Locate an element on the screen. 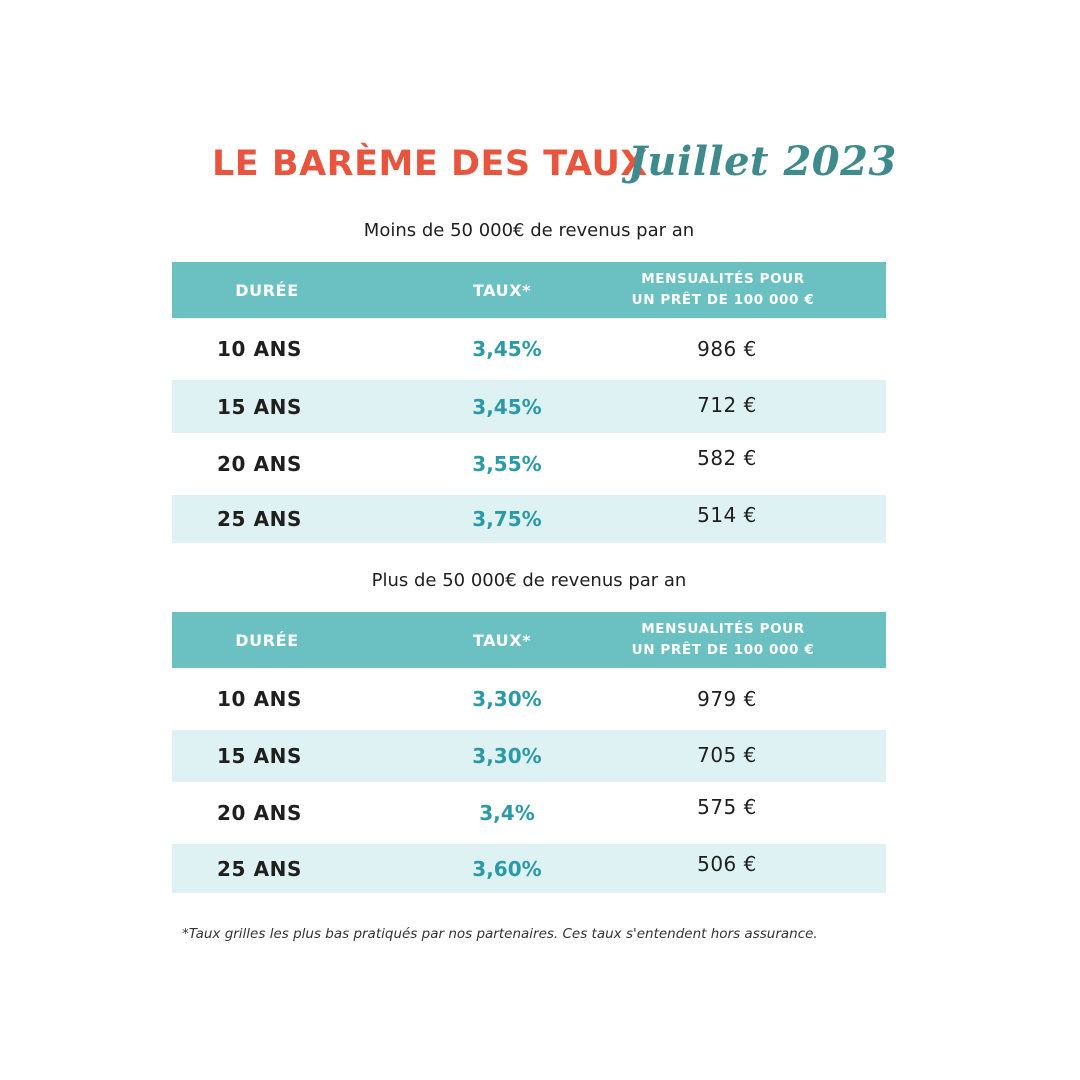 The image size is (1080, 1080). cell-taux: 3,60% is located at coordinates (507, 868).